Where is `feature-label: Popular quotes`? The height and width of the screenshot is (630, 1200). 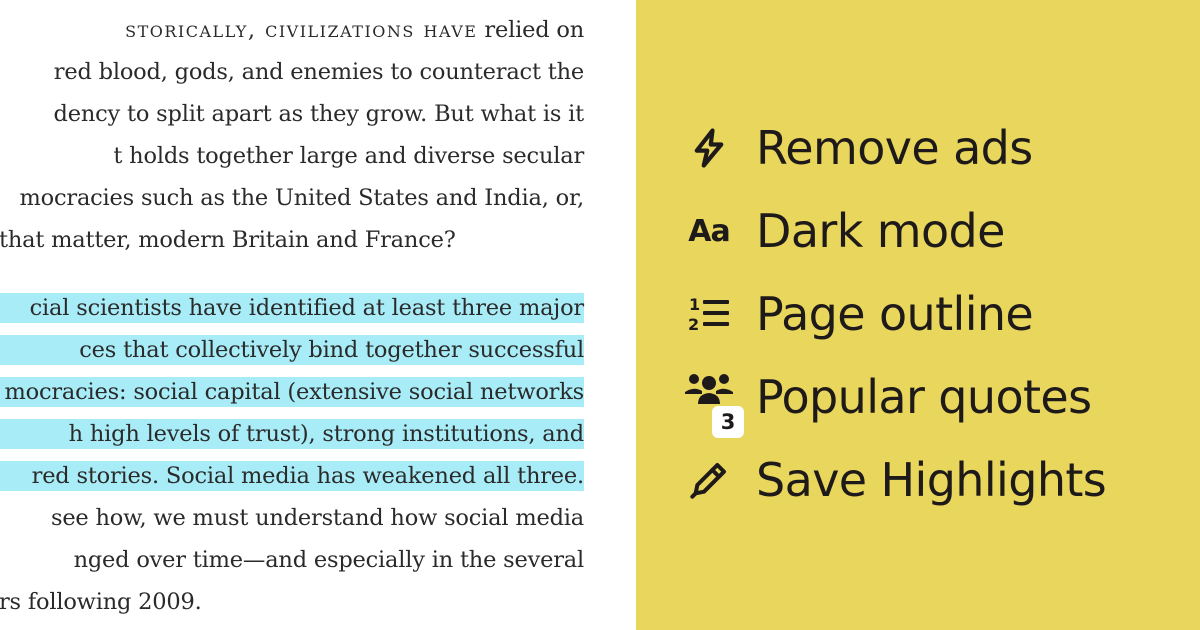
feature-label: Popular quotes is located at coordinates (924, 397).